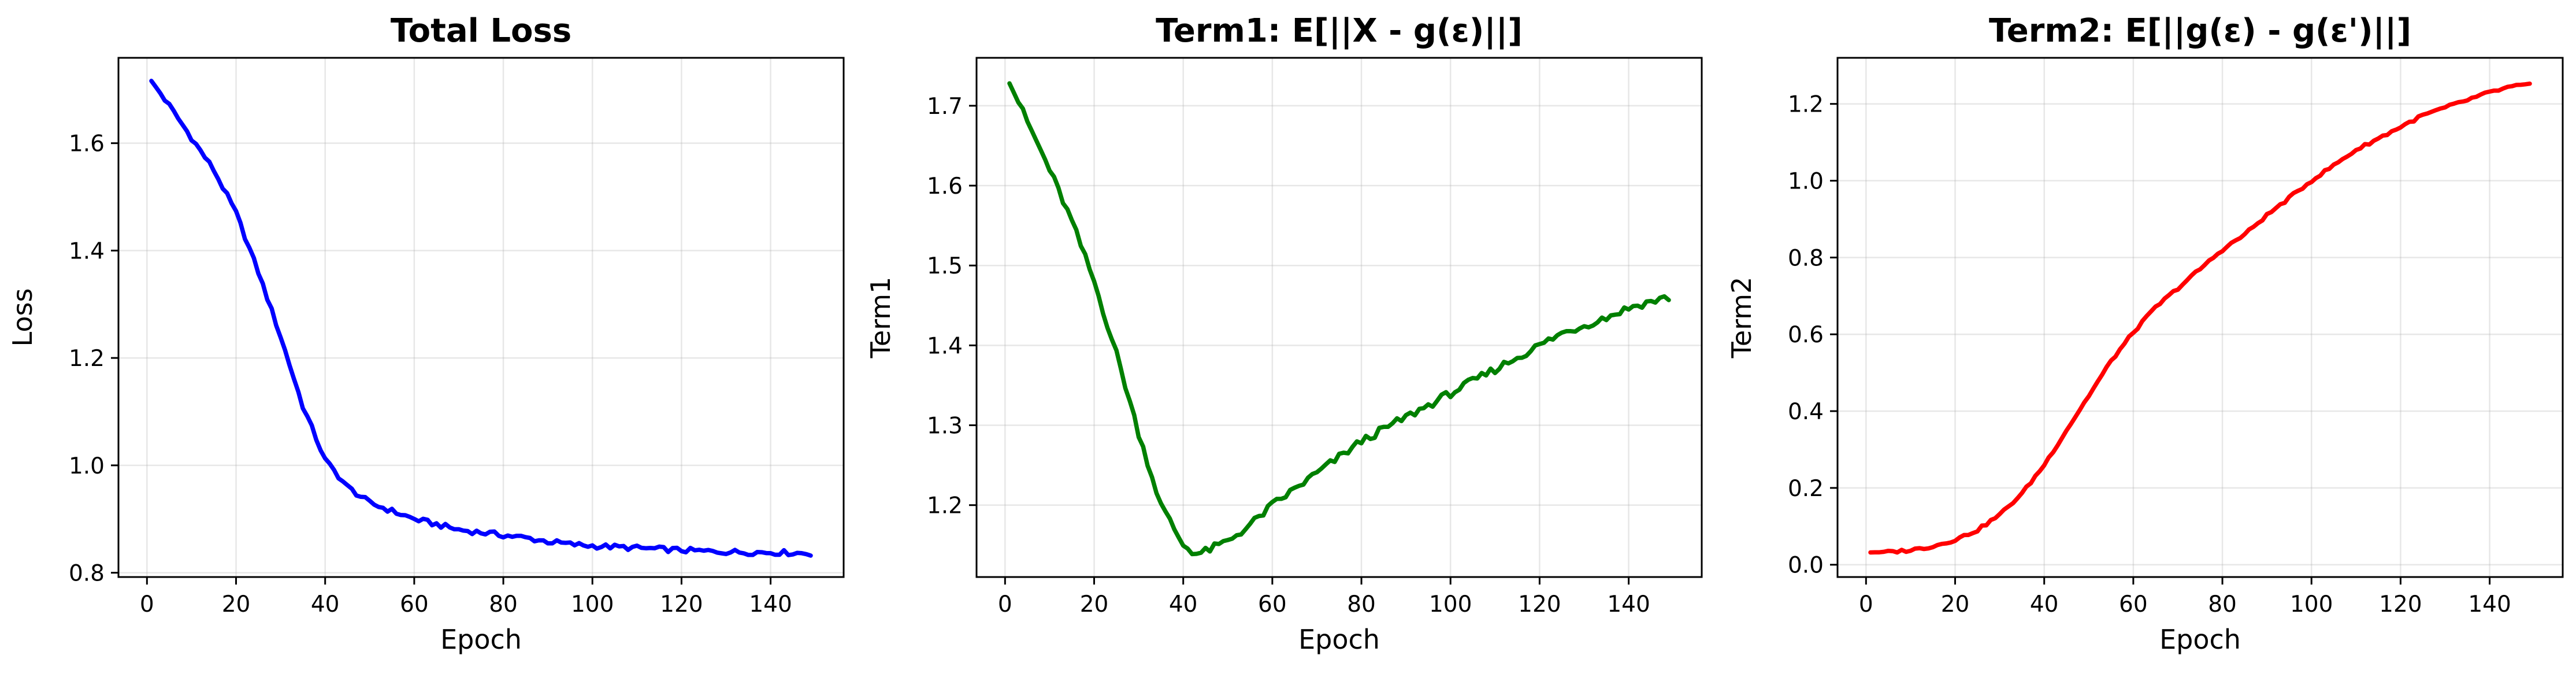  I want to click on chart-title: Term1: E[||X - g(ε)||], so click(1339, 31).